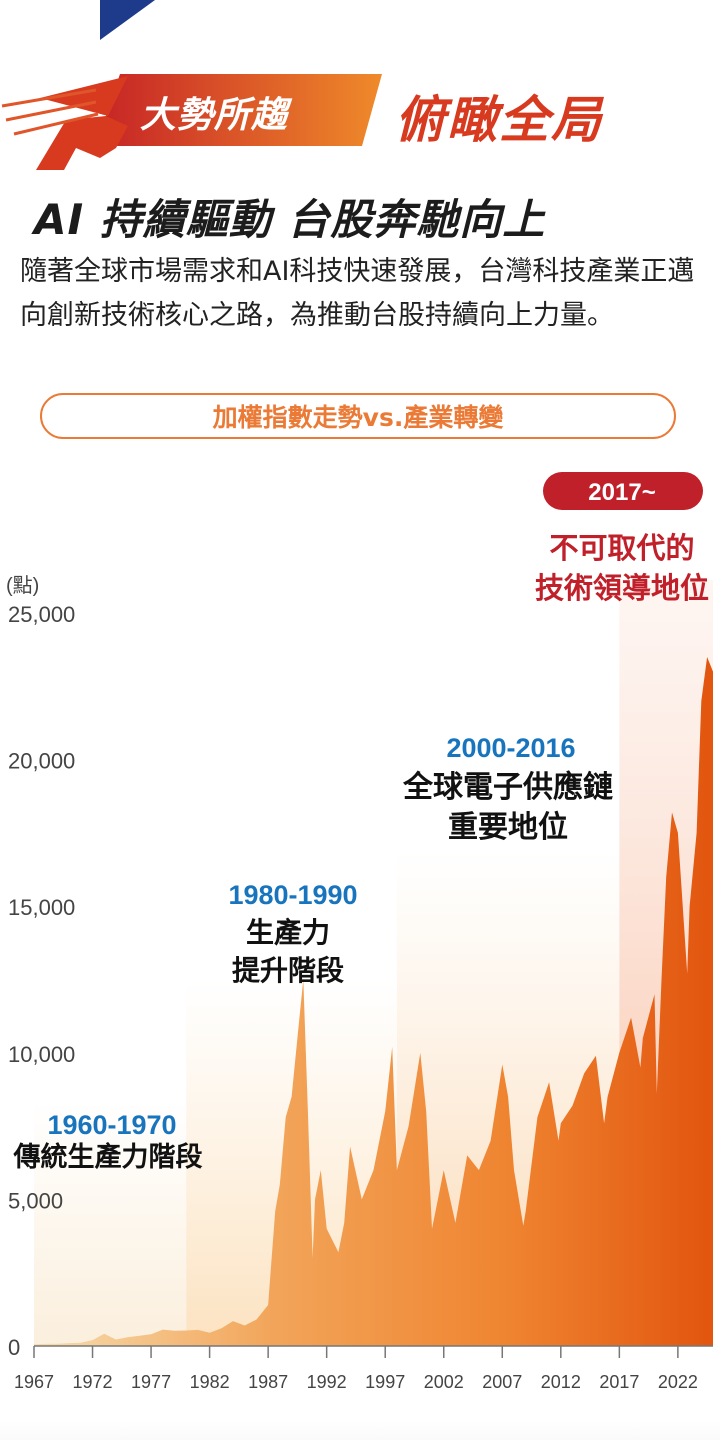 The width and height of the screenshot is (720, 1440). Describe the element at coordinates (360, 1430) in the screenshot. I see `bottom-fade` at that location.